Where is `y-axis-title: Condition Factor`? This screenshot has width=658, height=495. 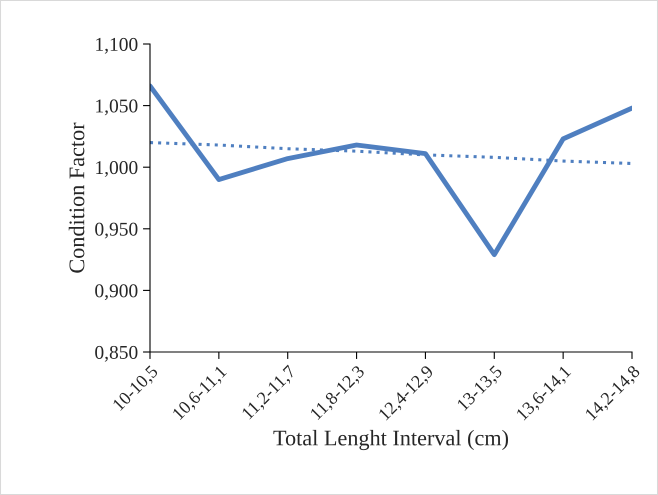 y-axis-title: Condition Factor is located at coordinates (76, 197).